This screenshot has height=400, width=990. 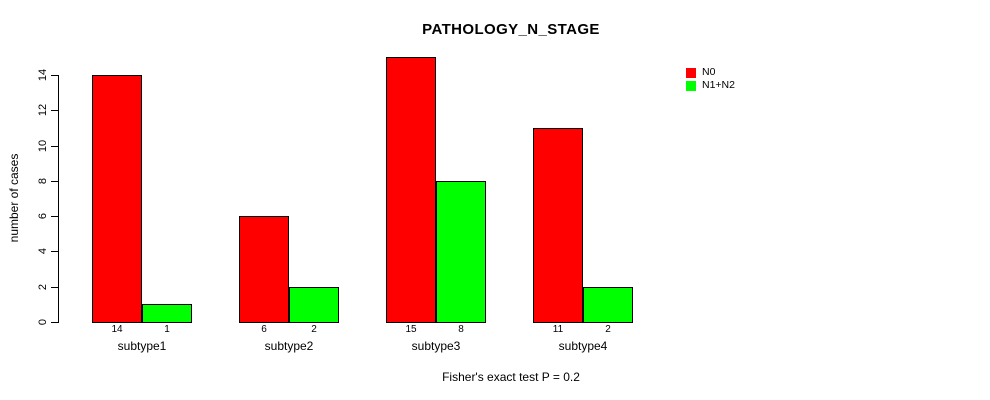 What do you see at coordinates (511, 29) in the screenshot?
I see `chart-title: PATHOLOGY_N_STAGE` at bounding box center [511, 29].